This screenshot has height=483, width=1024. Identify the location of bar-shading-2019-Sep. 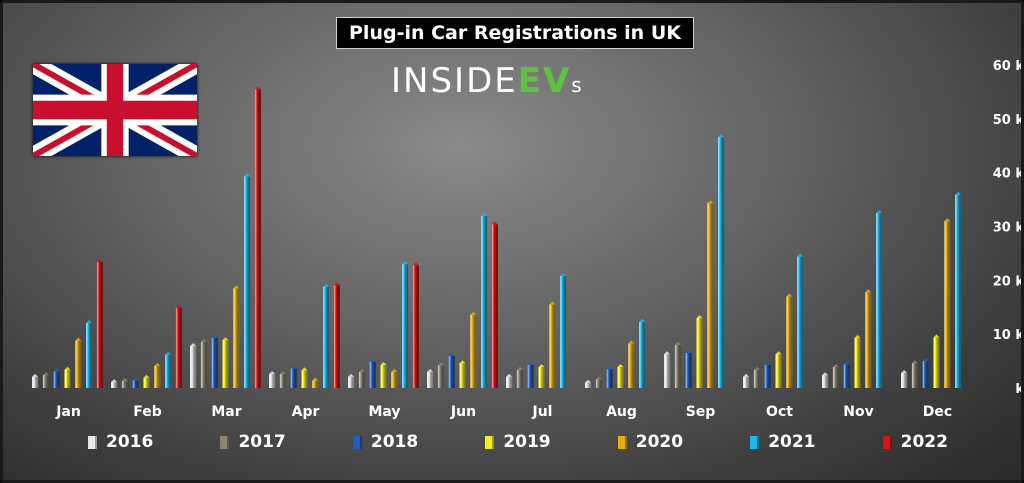
(699, 353).